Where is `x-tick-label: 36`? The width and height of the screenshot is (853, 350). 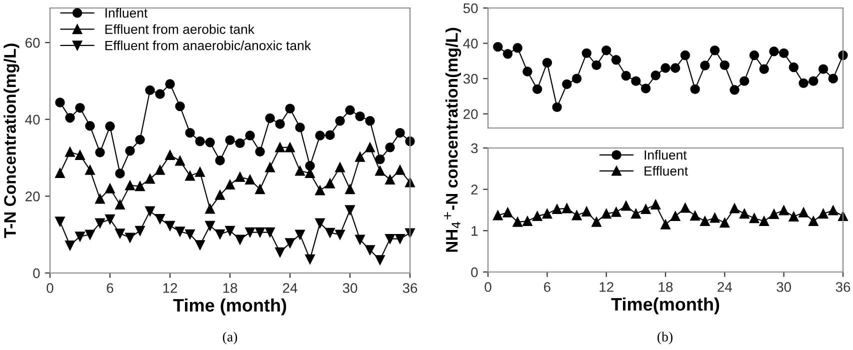 x-tick-label: 36 is located at coordinates (843, 287).